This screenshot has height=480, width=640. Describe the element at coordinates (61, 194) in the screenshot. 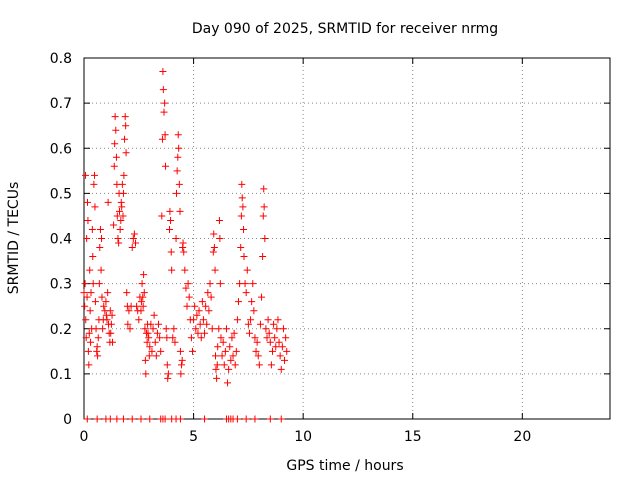

I see `y-tick-label: 0.5` at that location.